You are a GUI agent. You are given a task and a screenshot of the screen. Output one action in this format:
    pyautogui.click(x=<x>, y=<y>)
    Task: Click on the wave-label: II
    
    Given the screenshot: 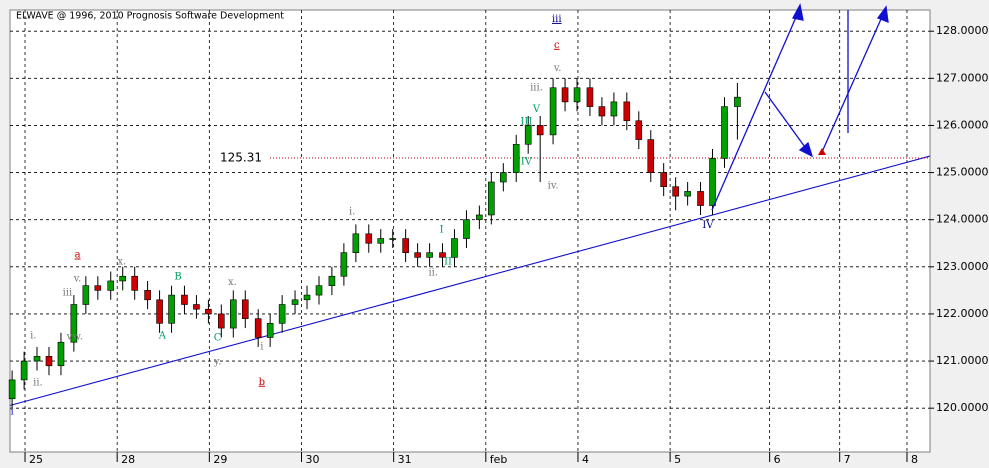 What is the action you would take?
    pyautogui.click(x=448, y=262)
    